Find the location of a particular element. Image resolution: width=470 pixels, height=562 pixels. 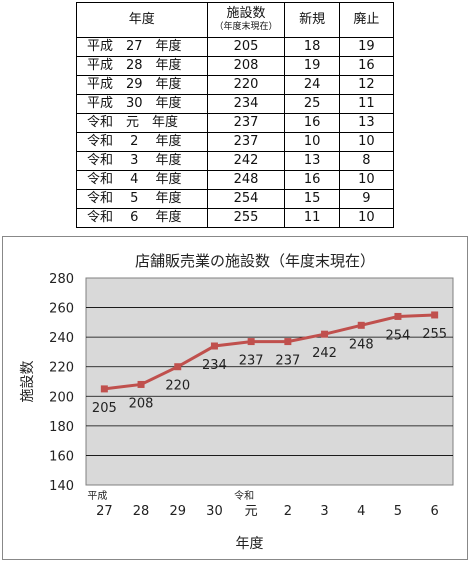

table-row: 令和 4 年度 248 16 10 is located at coordinates (235, 180).